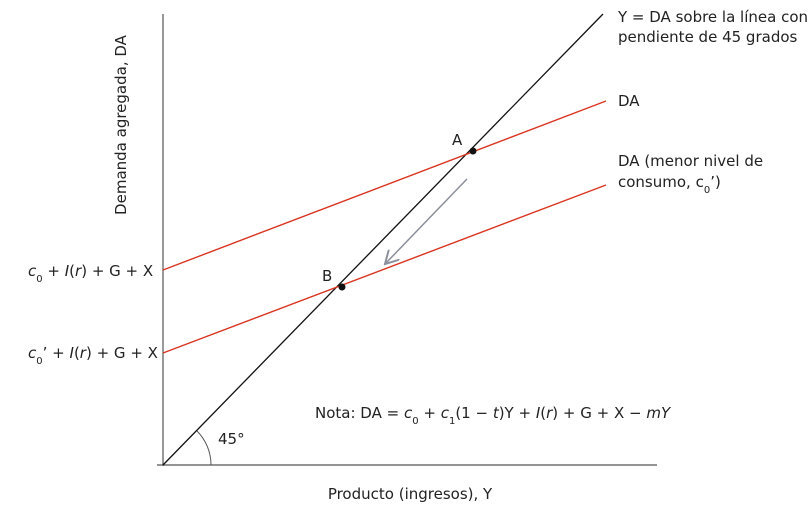 The height and width of the screenshot is (516, 810). Describe the element at coordinates (661, 182) in the screenshot. I see `text-part: consumo, c` at that location.